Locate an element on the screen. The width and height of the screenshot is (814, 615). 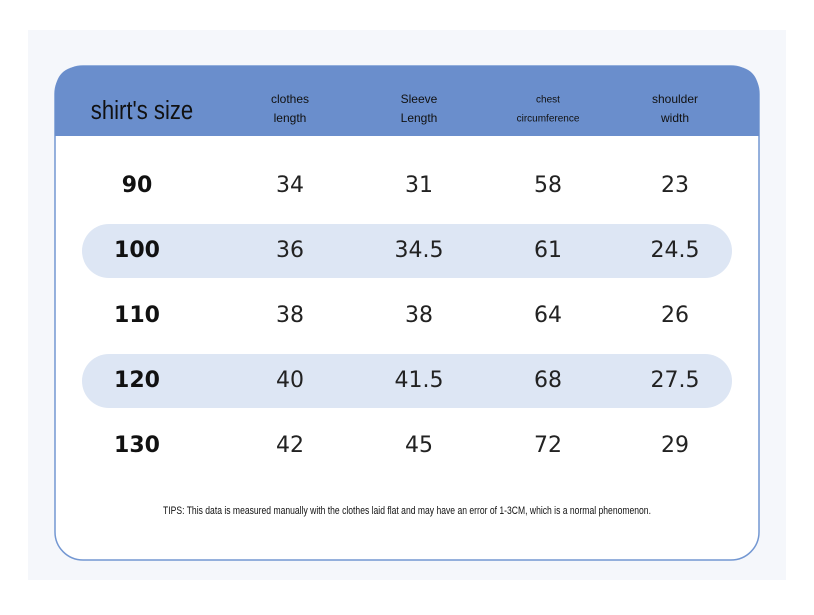
column-header: Sleeve is located at coordinates (419, 99).